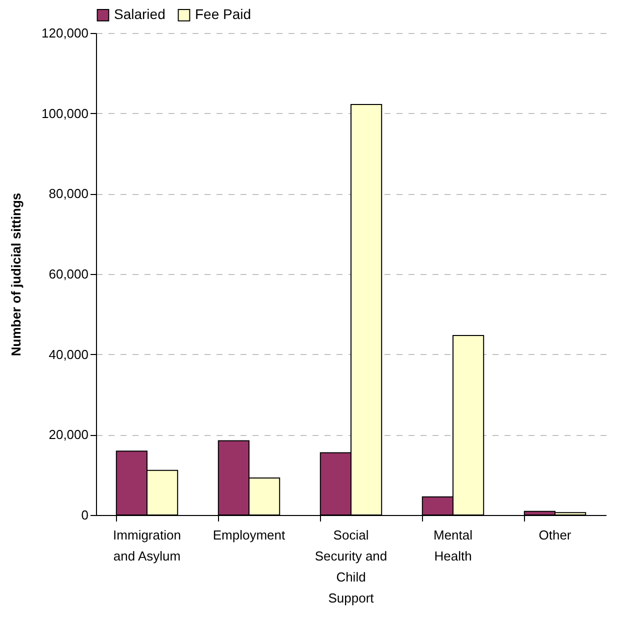 The height and width of the screenshot is (639, 638). Describe the element at coordinates (351, 567) in the screenshot. I see `x-tick-label: Social Security and Child Support` at that location.